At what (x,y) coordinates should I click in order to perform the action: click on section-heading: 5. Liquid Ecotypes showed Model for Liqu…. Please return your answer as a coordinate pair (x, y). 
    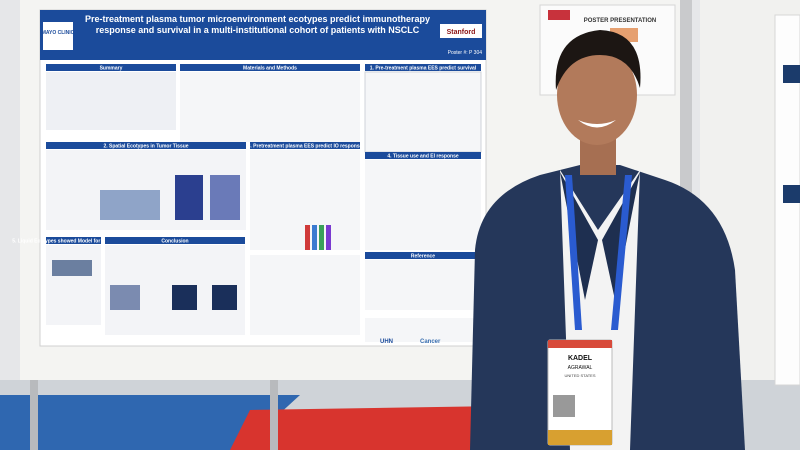
    Looking at the image, I should click on (73, 241).